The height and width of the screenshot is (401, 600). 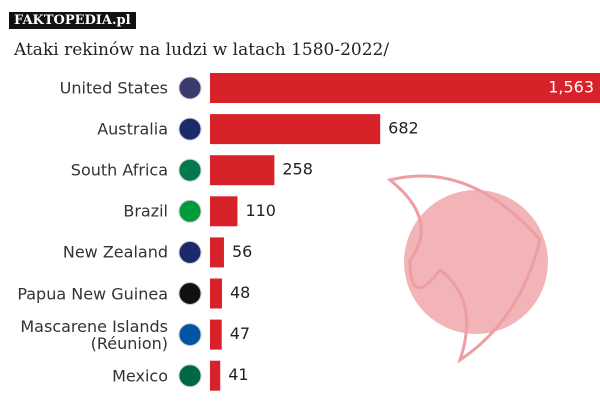 What do you see at coordinates (140, 376) in the screenshot?
I see `category-label: Mexico` at bounding box center [140, 376].